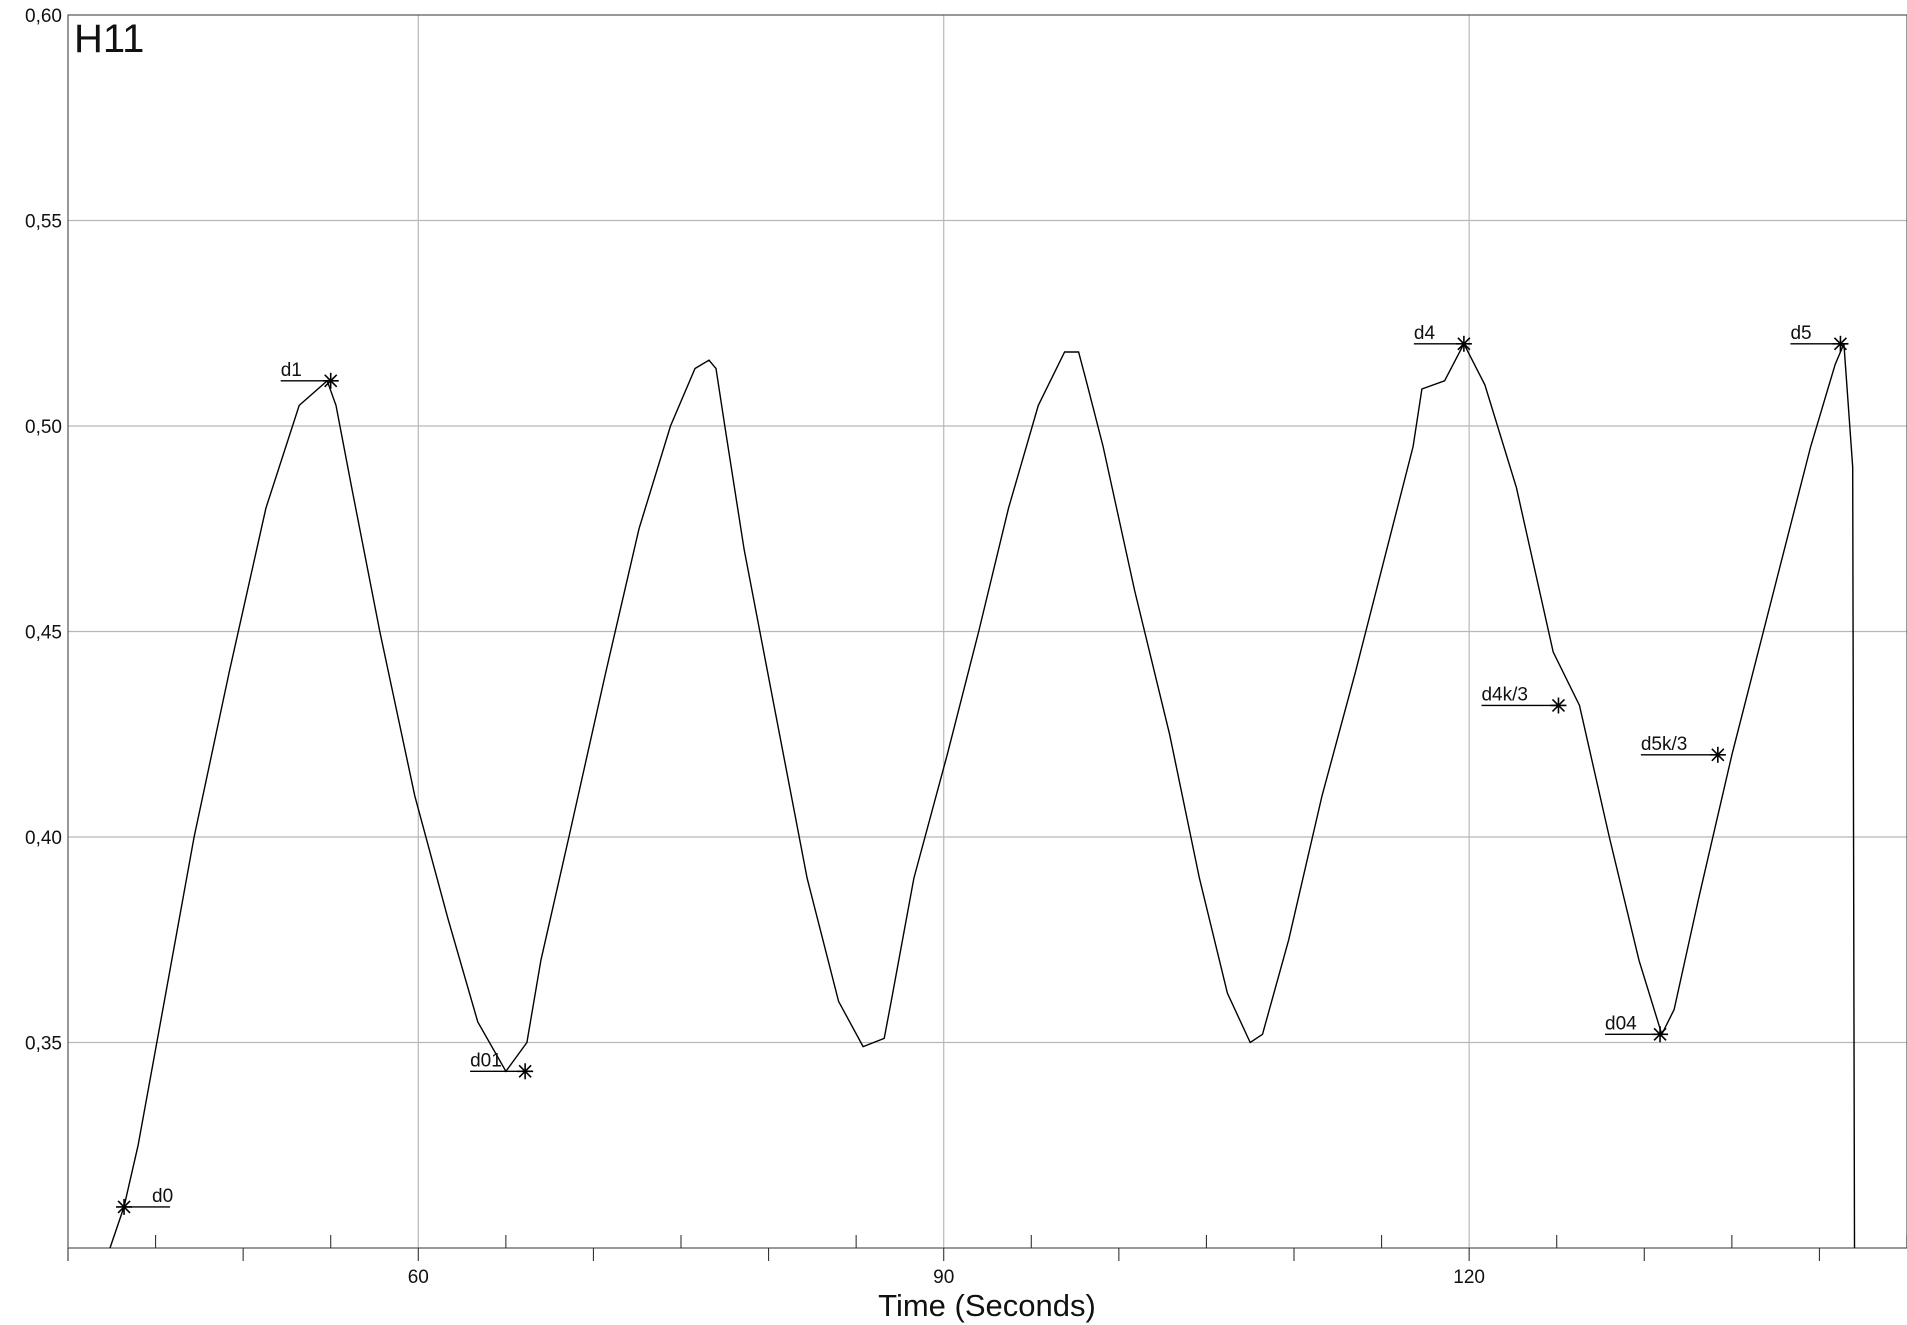  I want to click on x-axis-title: Time (Seconds), so click(987, 1305).